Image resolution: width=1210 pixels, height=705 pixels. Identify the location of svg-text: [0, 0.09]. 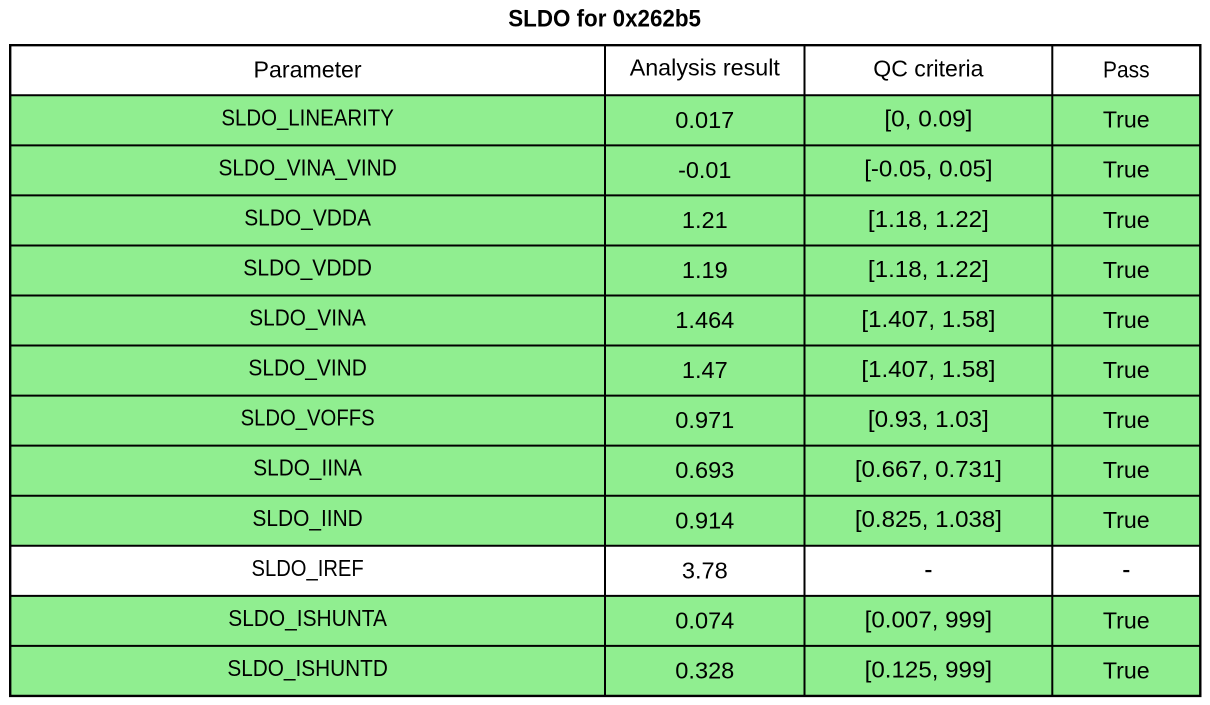
(928, 119).